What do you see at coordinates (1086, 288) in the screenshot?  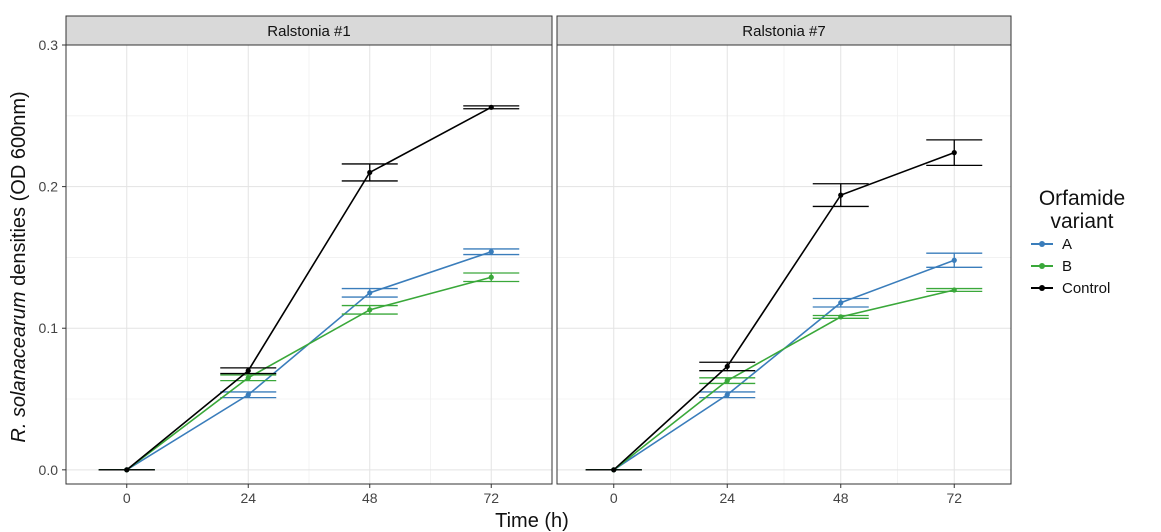 I see `legend-label: Control` at bounding box center [1086, 288].